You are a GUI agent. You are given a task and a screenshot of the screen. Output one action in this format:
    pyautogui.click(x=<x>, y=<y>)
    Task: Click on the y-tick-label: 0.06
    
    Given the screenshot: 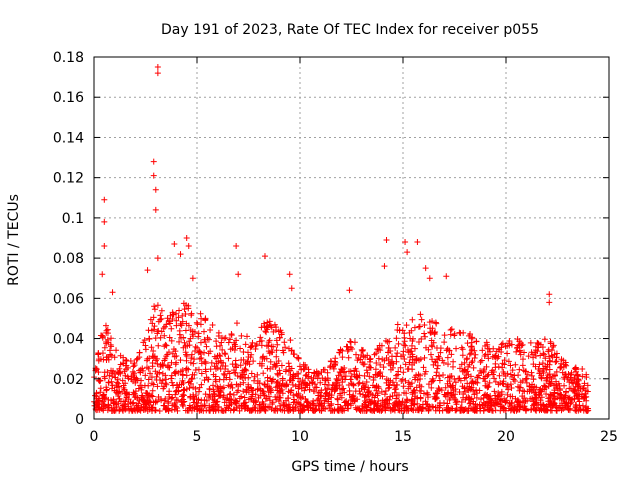 What is the action you would take?
    pyautogui.click(x=68, y=299)
    